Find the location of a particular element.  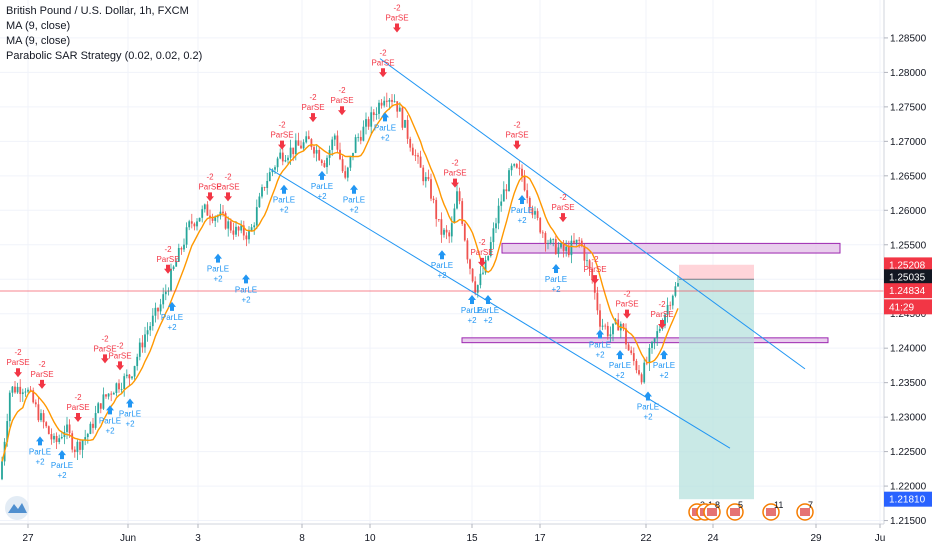

economic-event-flag: 11 is located at coordinates (772, 510).